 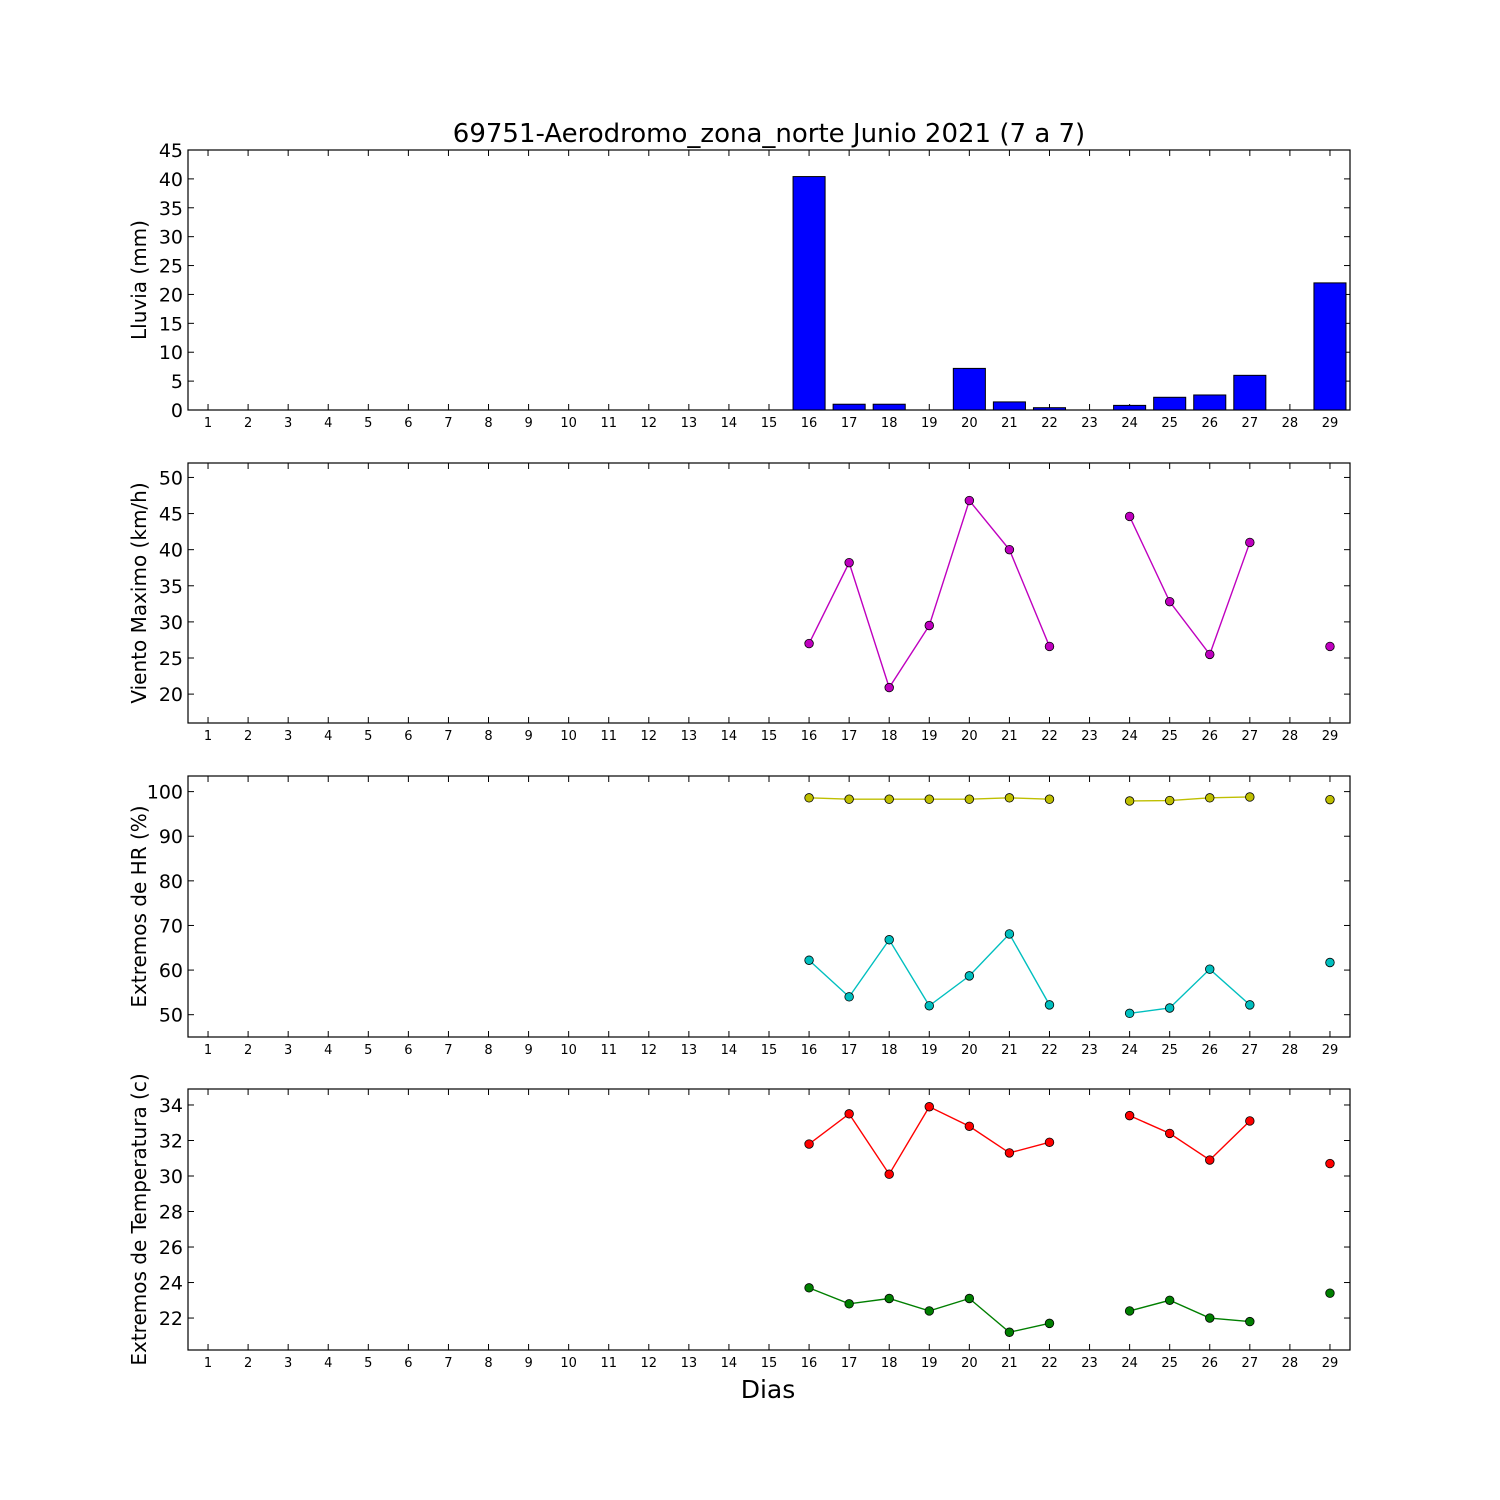 What do you see at coordinates (1189, 1311) in the screenshot?
I see `series-2-line` at bounding box center [1189, 1311].